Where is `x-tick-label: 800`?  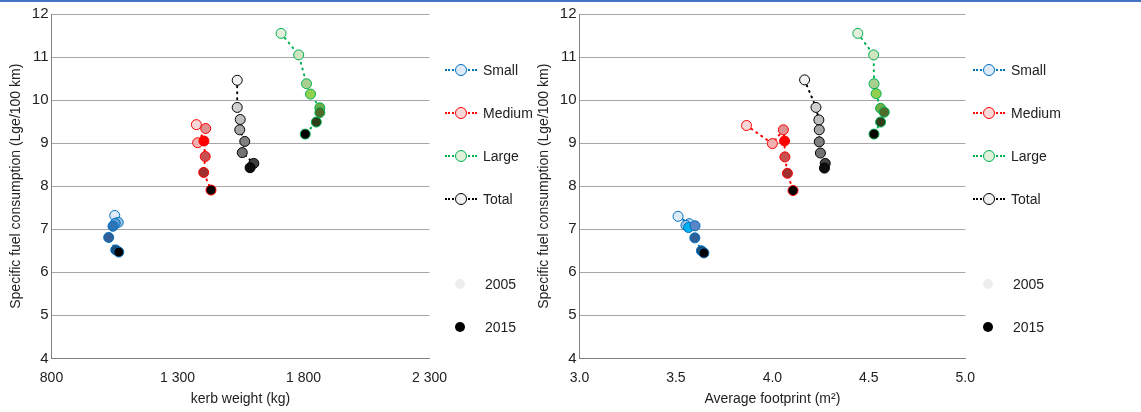 x-tick-label: 800 is located at coordinates (51, 376).